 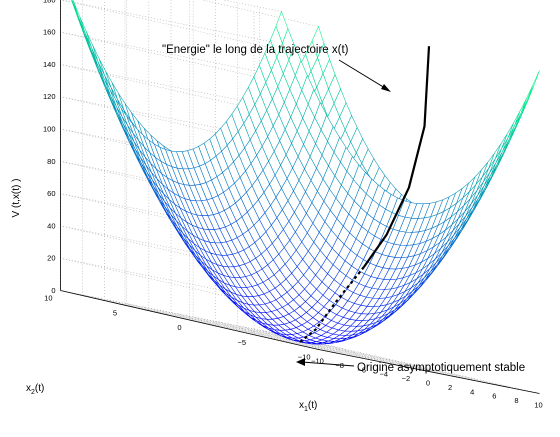 I want to click on z-tick-label: 0, so click(x=53, y=290).